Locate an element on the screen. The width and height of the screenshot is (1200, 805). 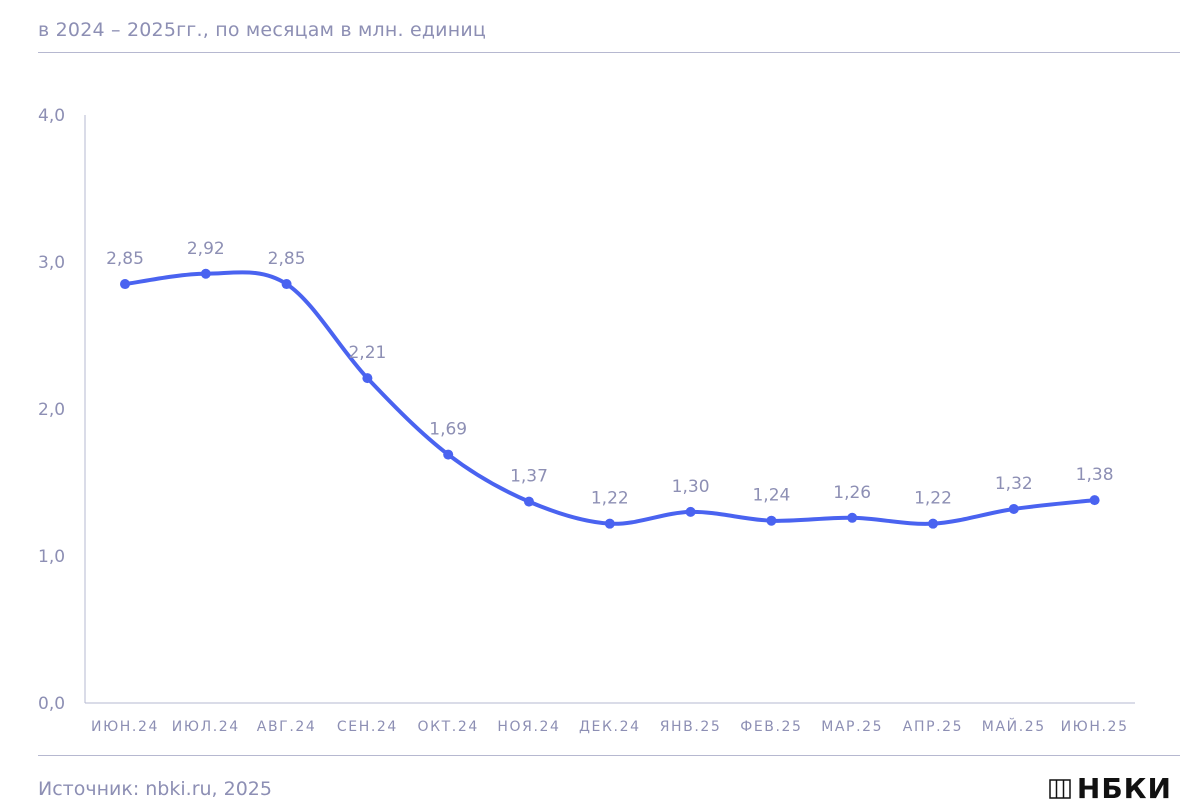
x-tick-label: ИЮН.24 is located at coordinates (125, 727).